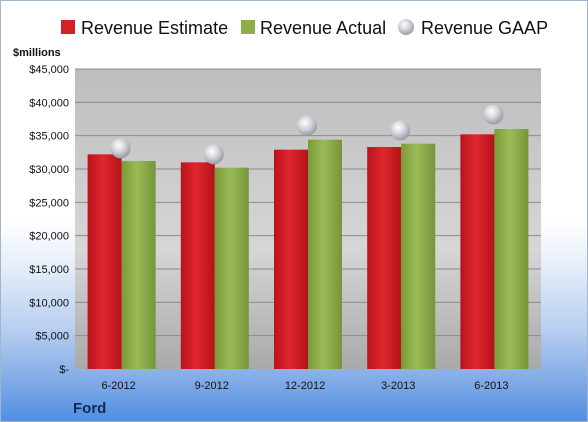 Image resolution: width=588 pixels, height=422 pixels. I want to click on legend-label-gaap: Revenue GAAP, so click(484, 28).